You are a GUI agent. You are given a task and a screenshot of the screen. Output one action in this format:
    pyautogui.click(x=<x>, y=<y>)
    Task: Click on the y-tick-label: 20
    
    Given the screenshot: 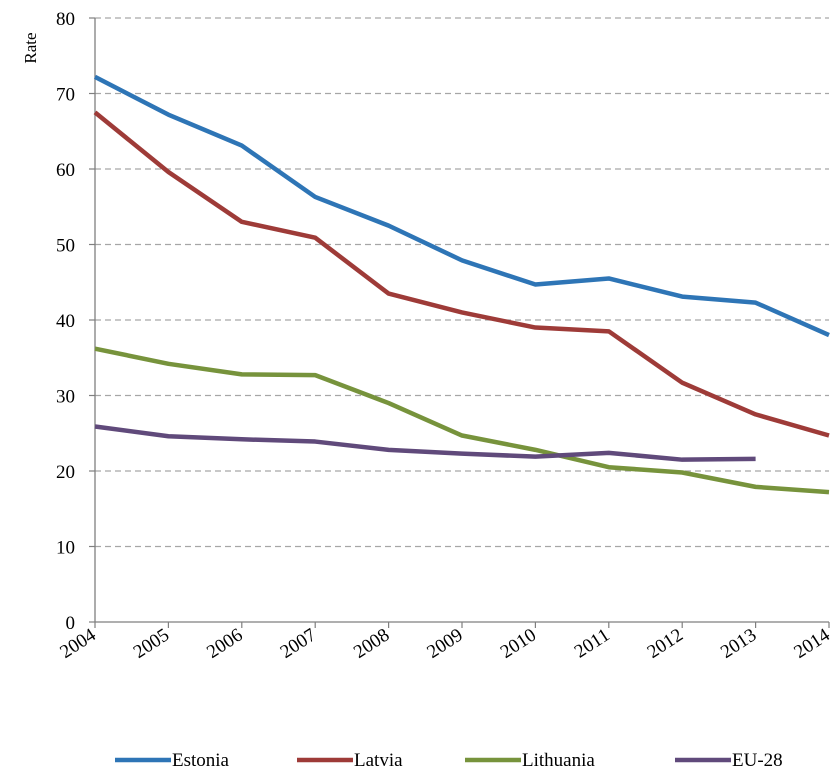 What is the action you would take?
    pyautogui.click(x=65, y=472)
    